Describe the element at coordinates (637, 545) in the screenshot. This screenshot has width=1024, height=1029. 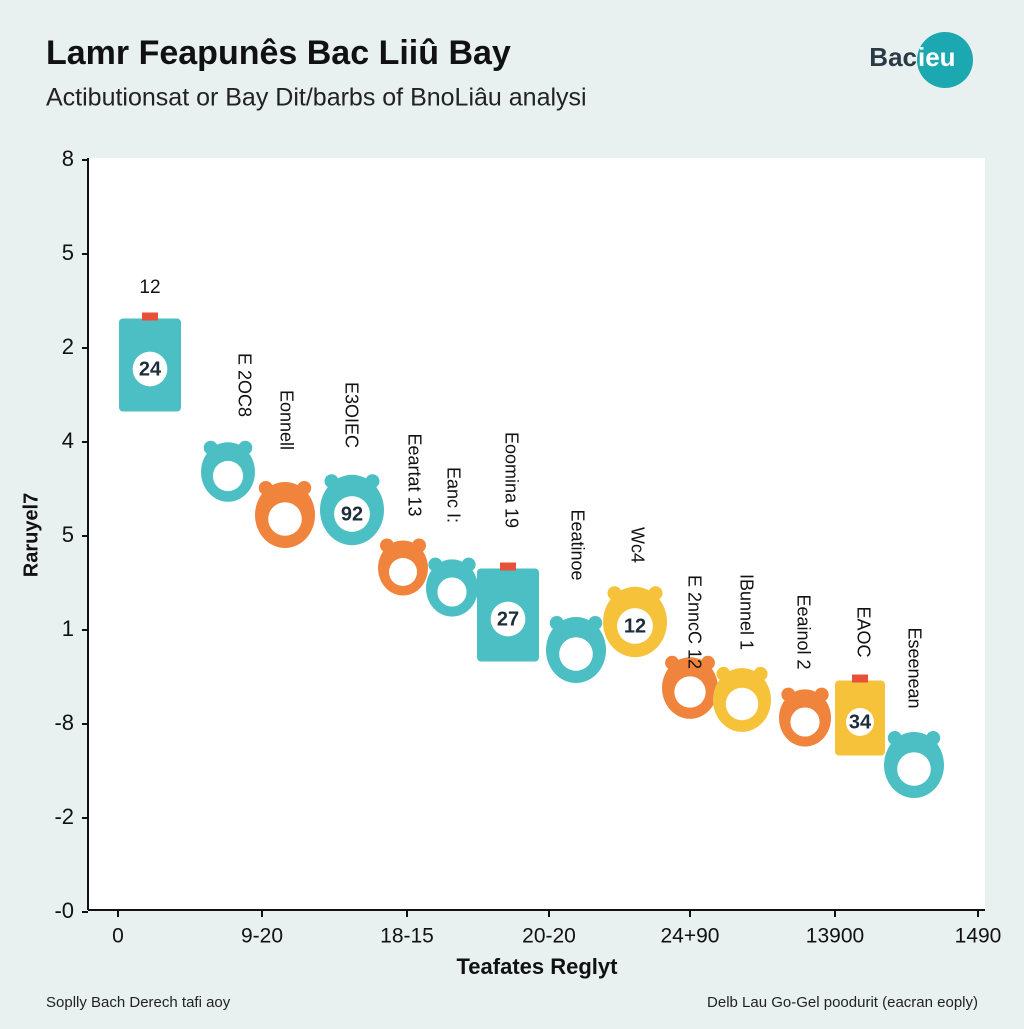
I see `item-label: Wc4` at that location.